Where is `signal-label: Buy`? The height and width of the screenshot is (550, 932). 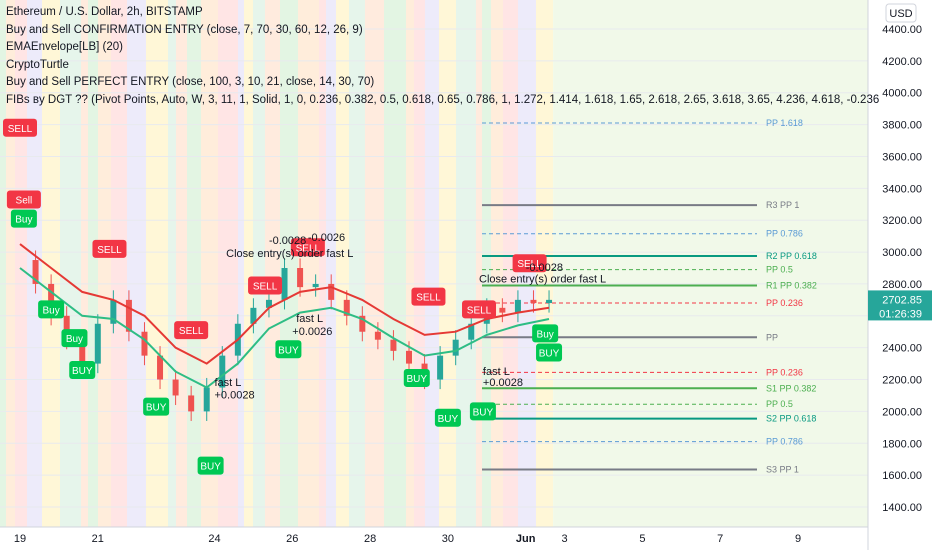
signal-label: Buy is located at coordinates (51, 310).